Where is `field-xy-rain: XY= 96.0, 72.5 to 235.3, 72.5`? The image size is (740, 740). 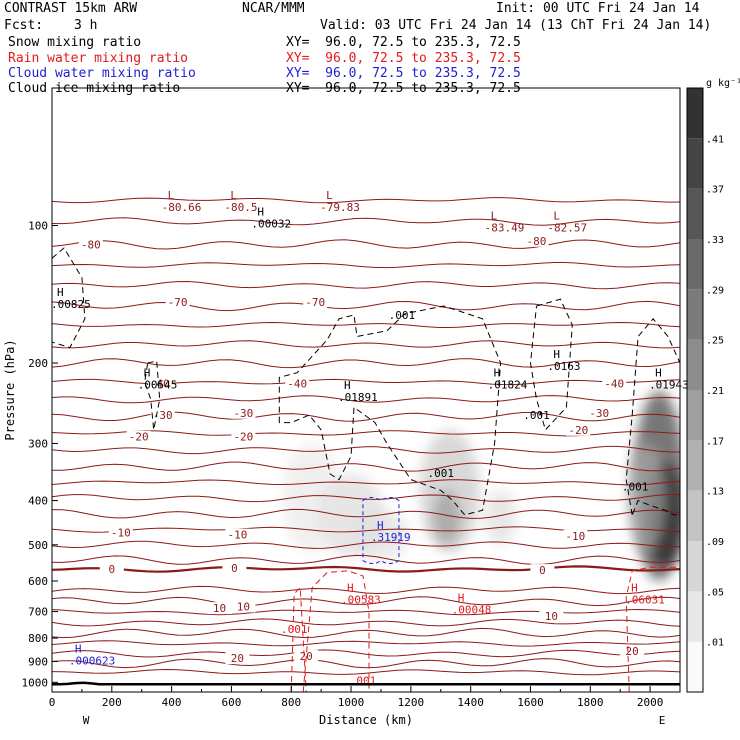
field-xy-rain: XY= 96.0, 72.5 to 235.3, 72.5 is located at coordinates (403, 58).